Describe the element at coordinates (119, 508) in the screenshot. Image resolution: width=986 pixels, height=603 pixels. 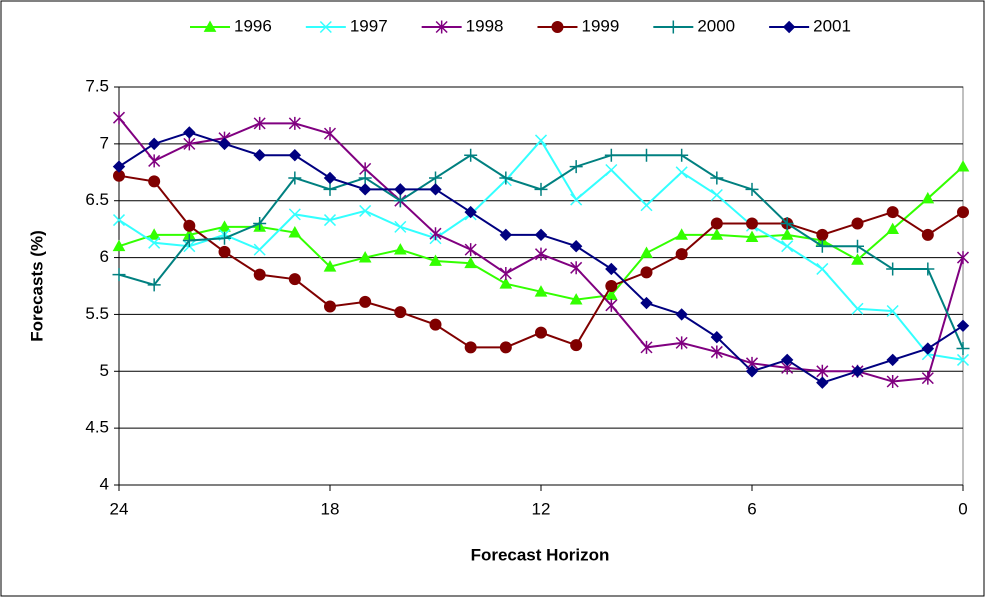
I see `x-tick-label: 24` at that location.